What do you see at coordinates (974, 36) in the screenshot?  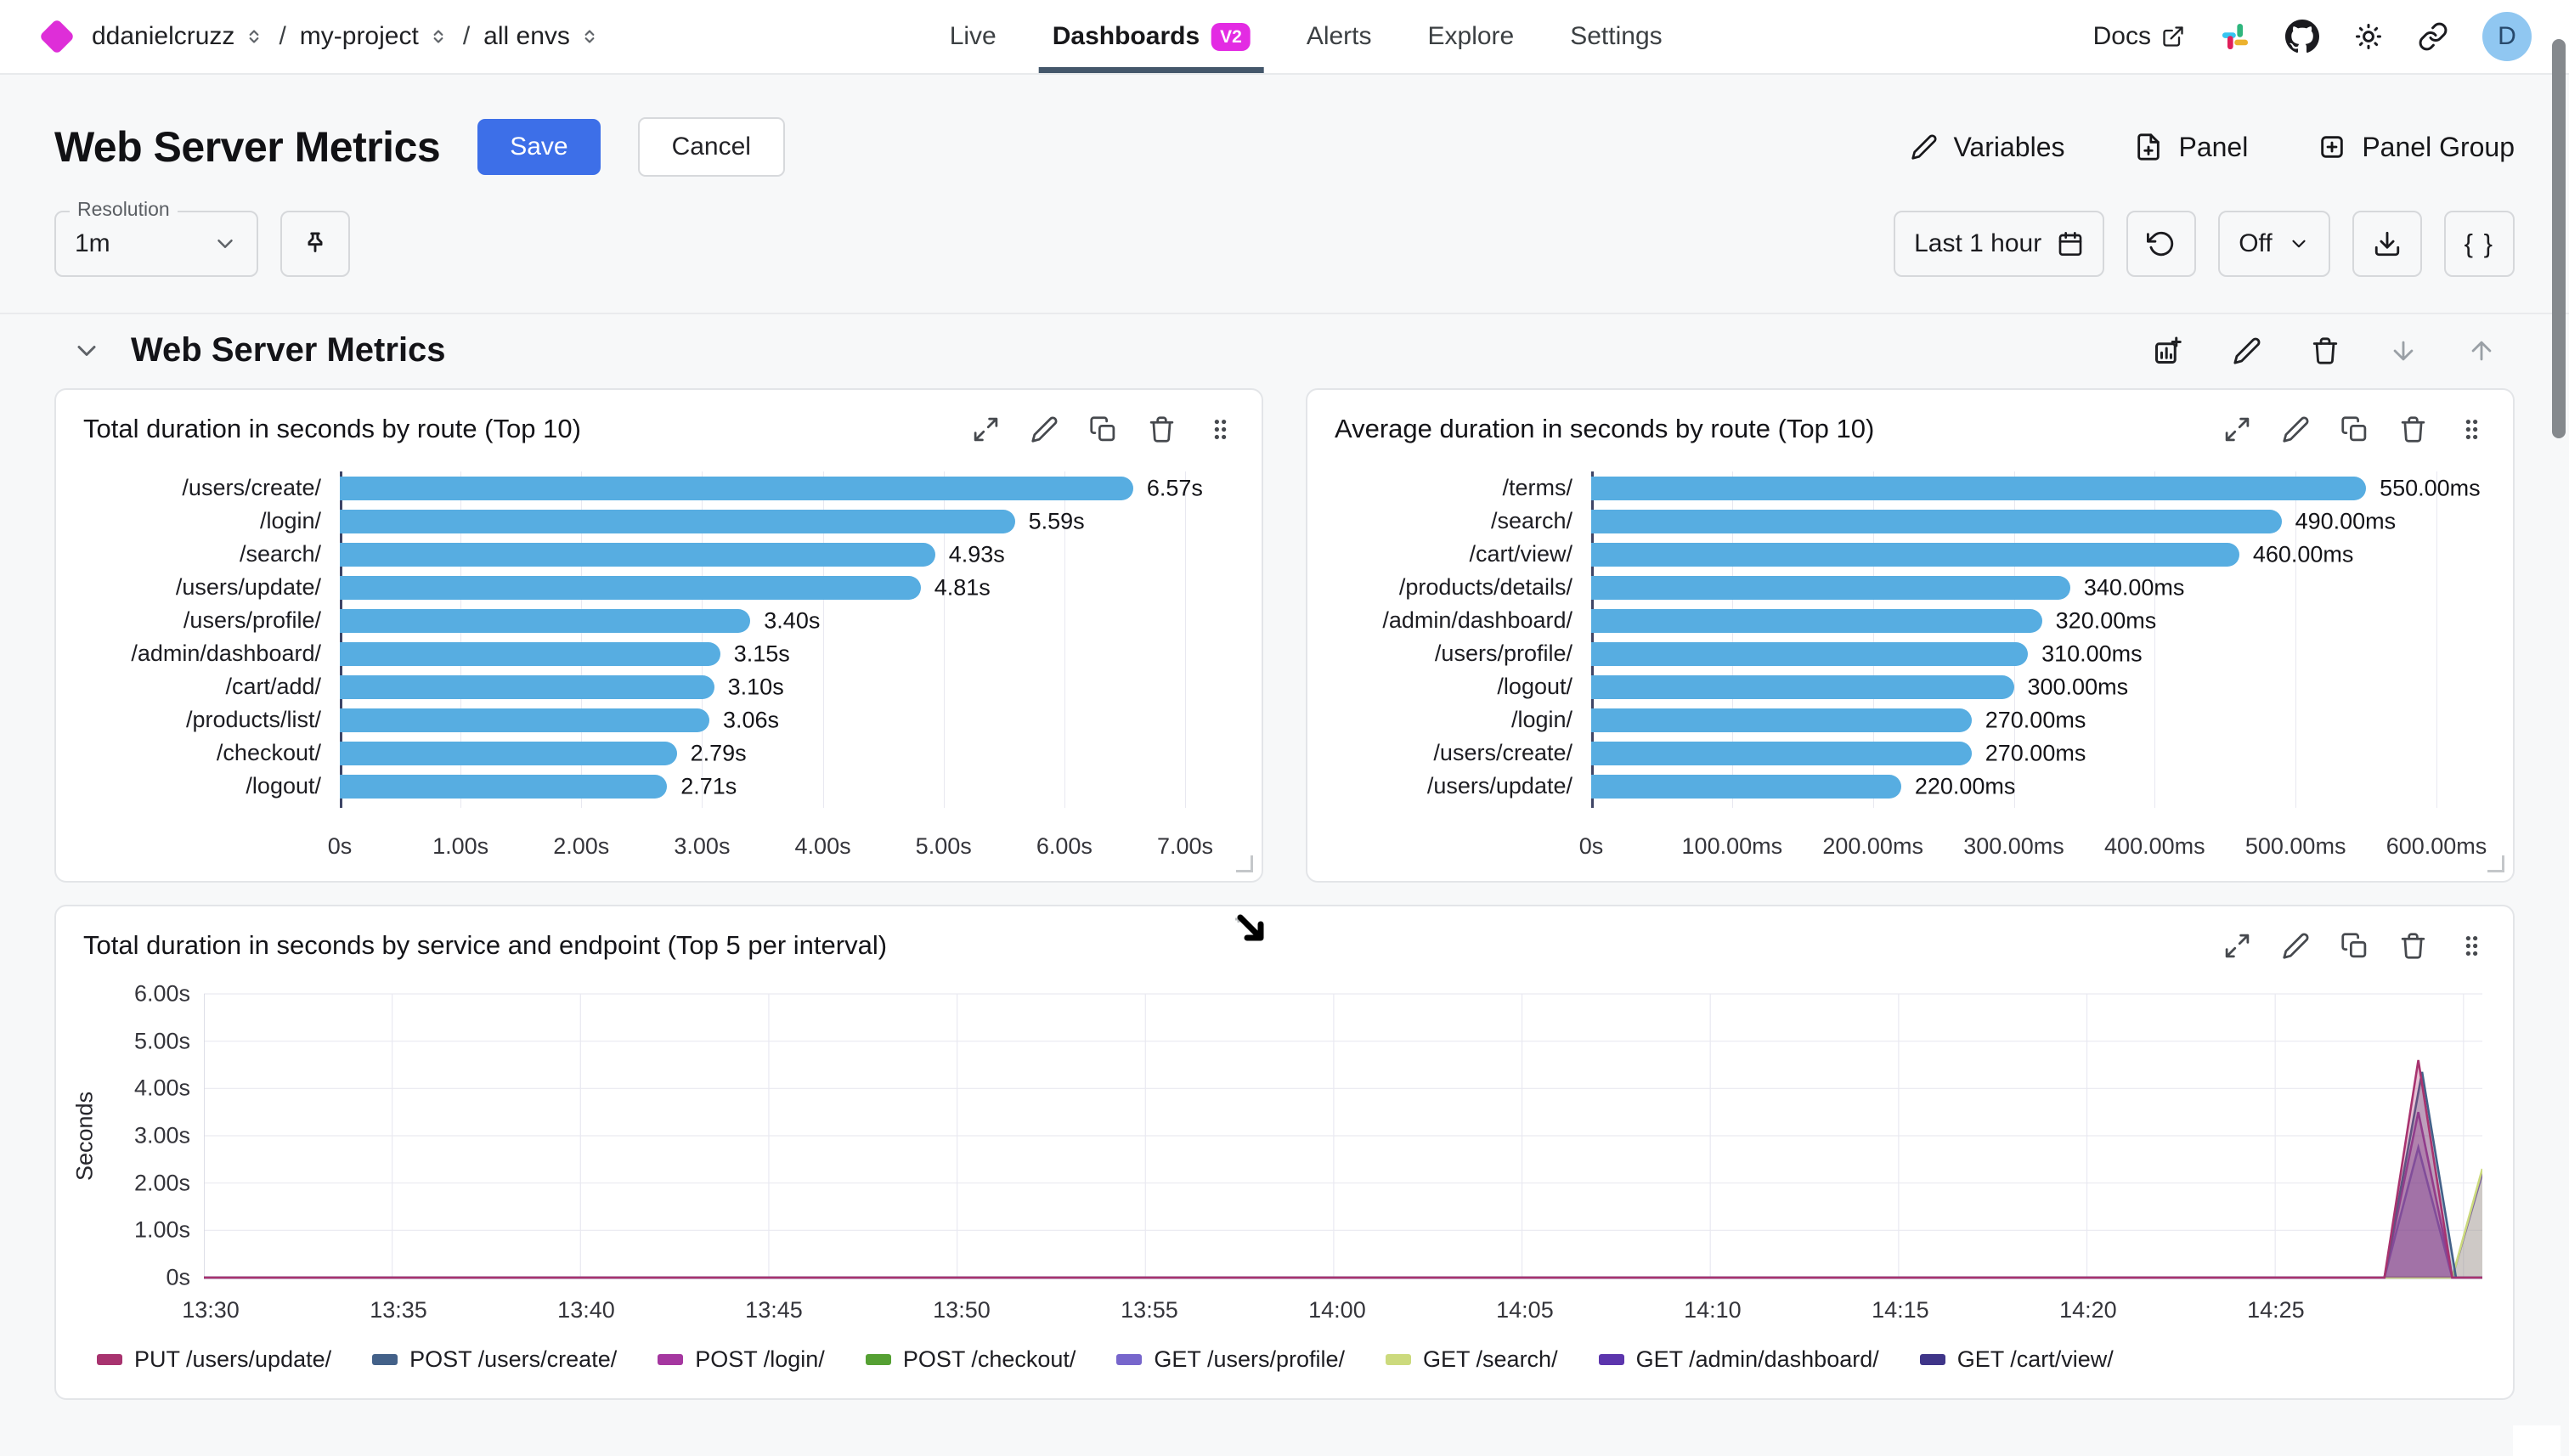 I see `nav-live: Live` at bounding box center [974, 36].